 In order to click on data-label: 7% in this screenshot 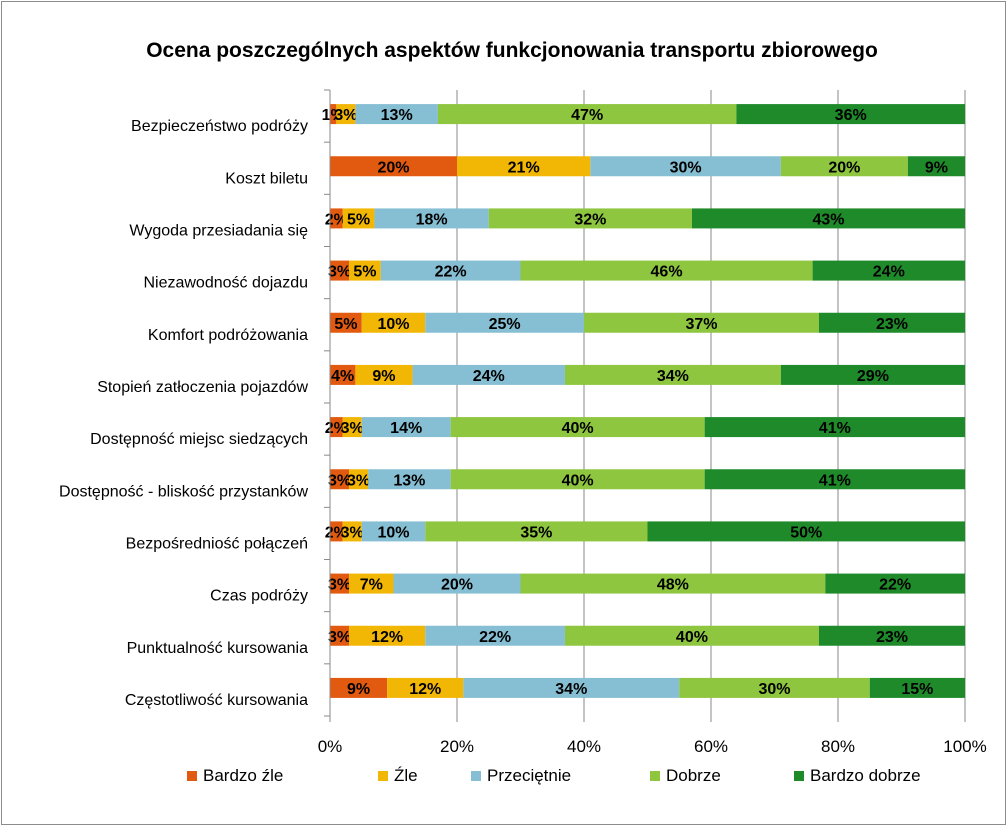, I will do `click(371, 585)`.